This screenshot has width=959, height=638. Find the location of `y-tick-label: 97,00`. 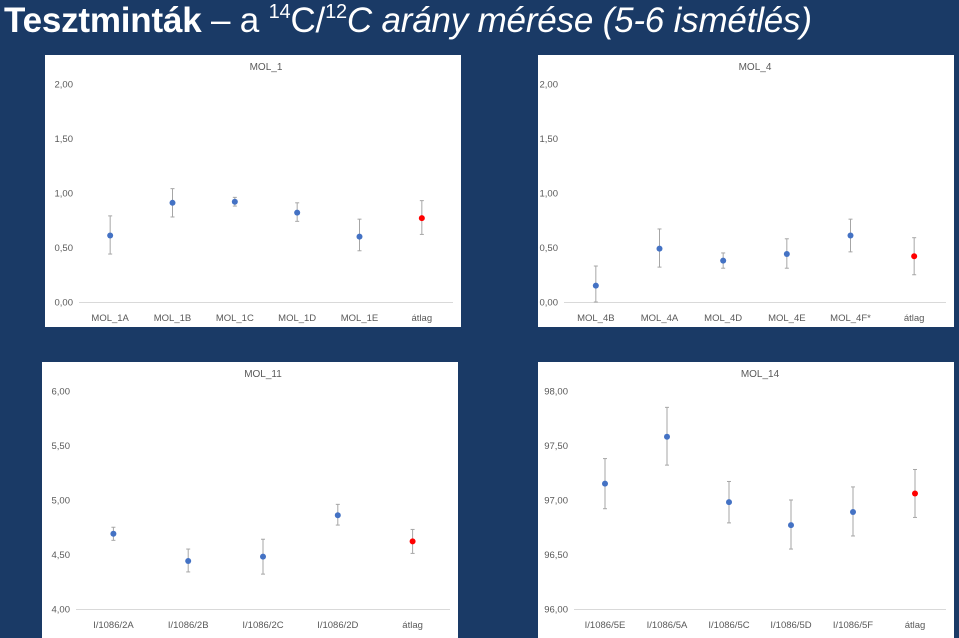

y-tick-label: 97,00 is located at coordinates (556, 501).